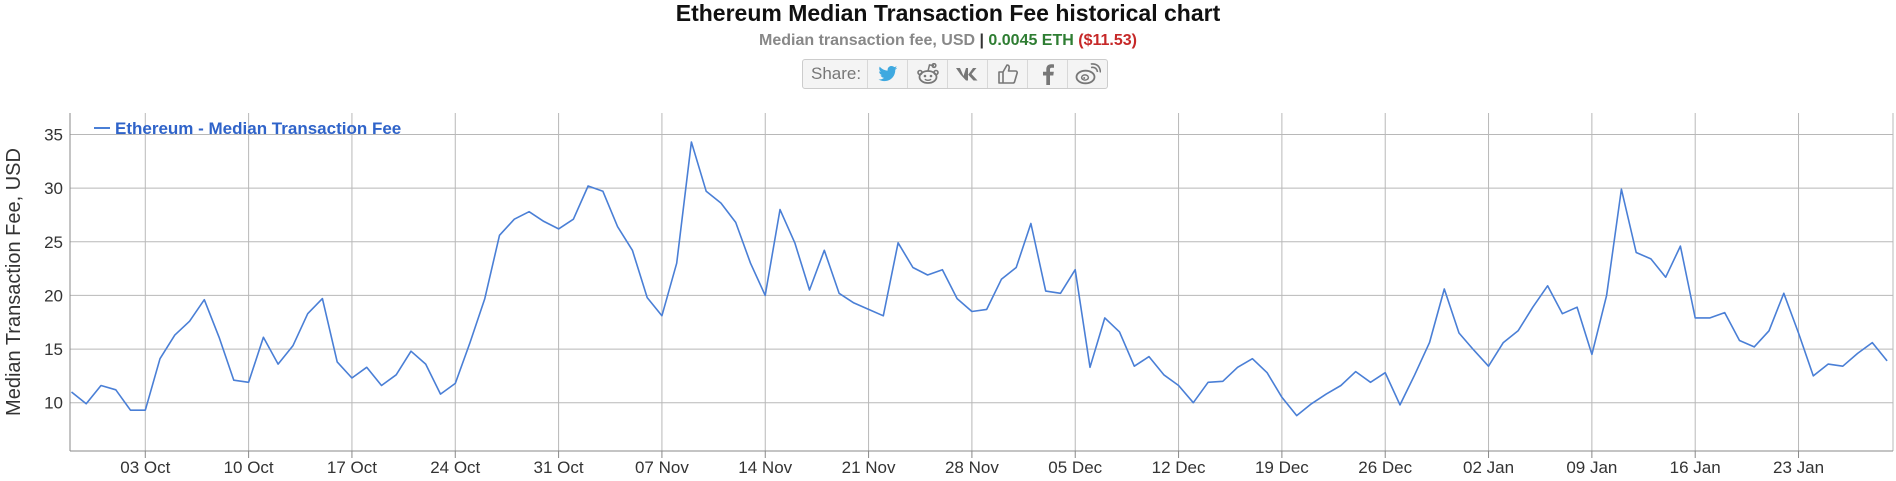  I want to click on x-tick-label: 12 Dec, so click(1179, 467).